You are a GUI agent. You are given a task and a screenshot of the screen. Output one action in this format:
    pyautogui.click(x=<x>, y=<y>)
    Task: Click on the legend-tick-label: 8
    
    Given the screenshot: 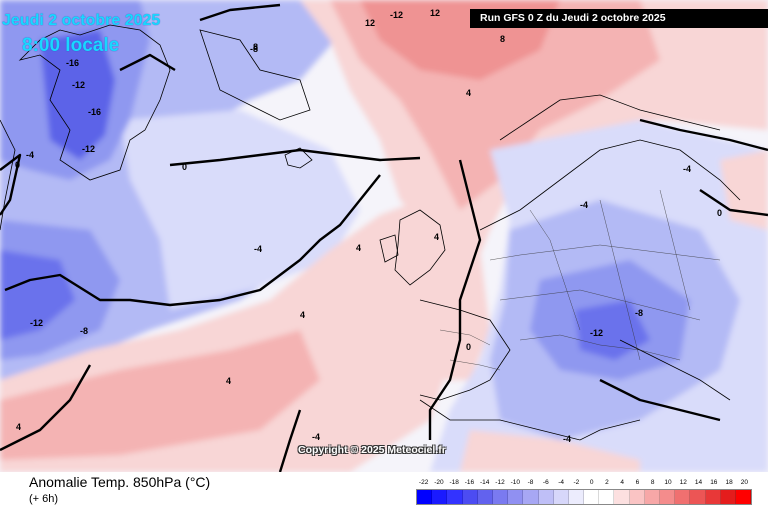 What is the action you would take?
    pyautogui.click(x=652, y=482)
    